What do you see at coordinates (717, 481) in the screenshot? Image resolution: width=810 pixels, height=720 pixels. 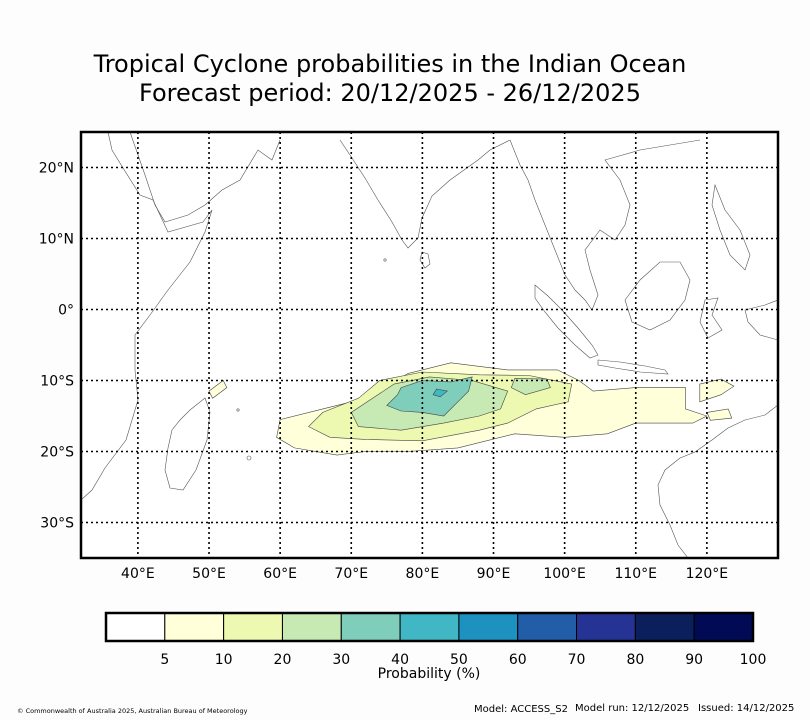 I see `coastline-australia` at bounding box center [717, 481].